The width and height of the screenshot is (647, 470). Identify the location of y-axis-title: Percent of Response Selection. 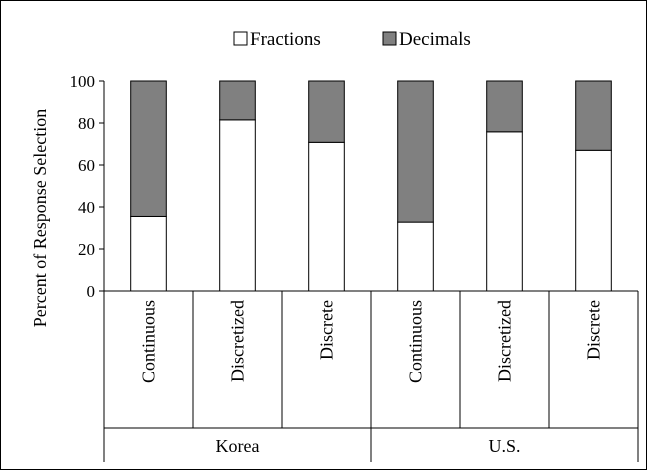
(40, 218).